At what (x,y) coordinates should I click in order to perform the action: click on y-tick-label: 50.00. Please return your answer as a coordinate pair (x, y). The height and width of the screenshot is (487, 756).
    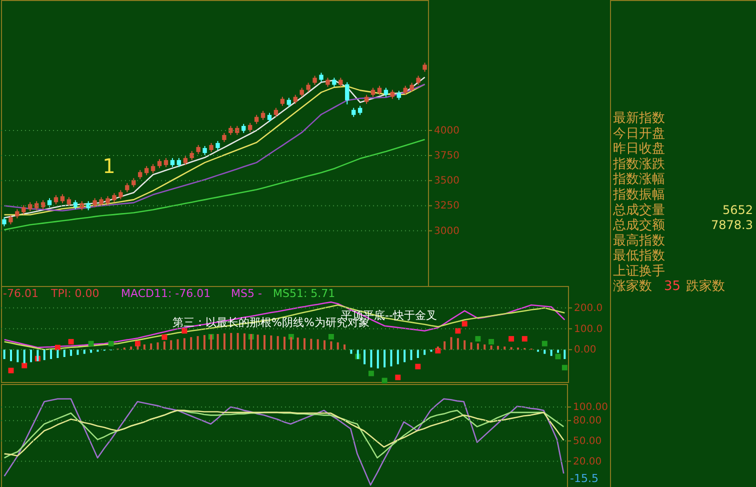
    Looking at the image, I should click on (587, 441).